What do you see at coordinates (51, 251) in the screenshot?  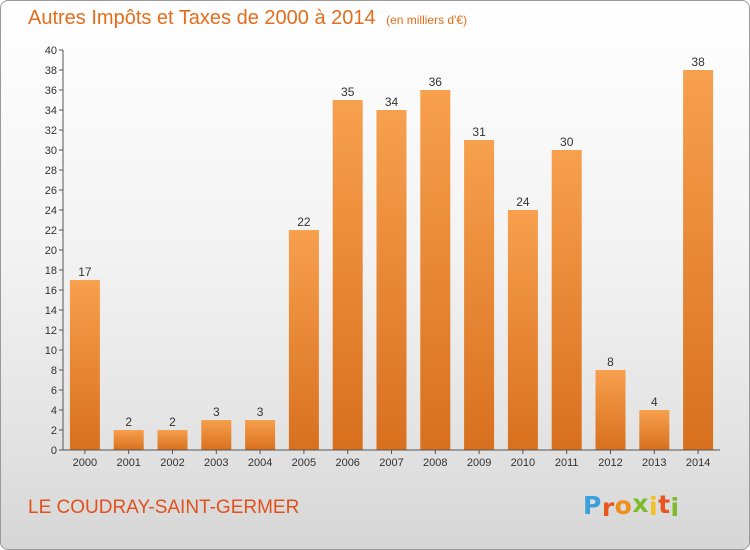 I see `y-tick-label: 20` at bounding box center [51, 251].